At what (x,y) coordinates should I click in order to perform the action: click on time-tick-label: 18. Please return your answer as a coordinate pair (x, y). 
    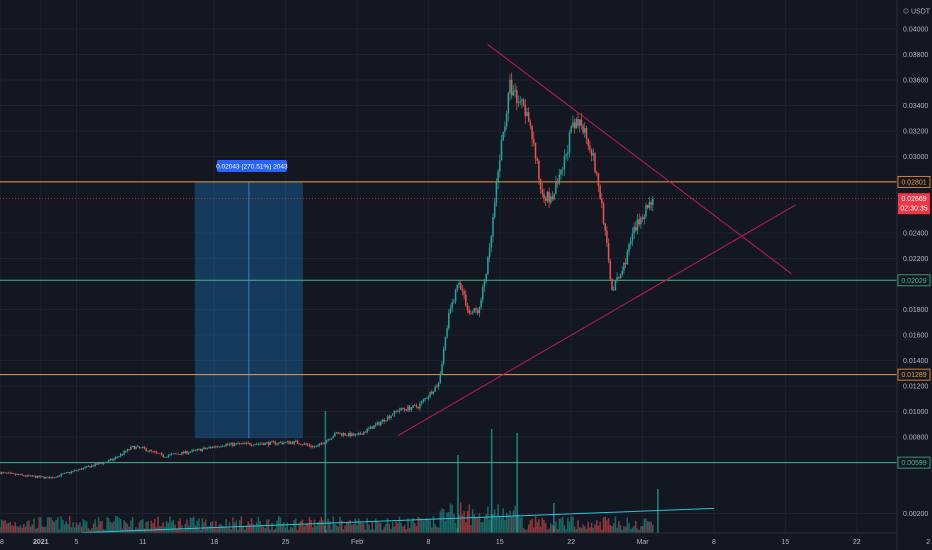
    Looking at the image, I should click on (214, 542).